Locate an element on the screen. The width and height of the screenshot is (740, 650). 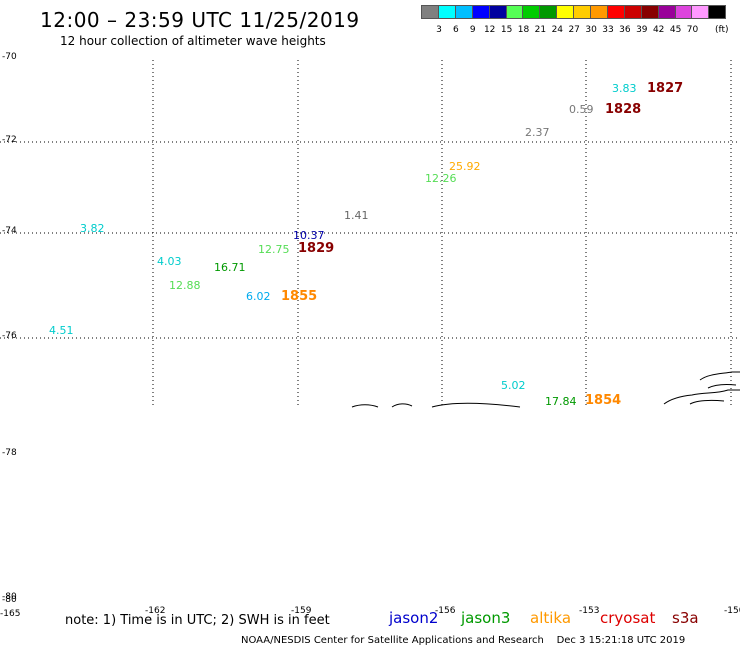
legend-label: 42 is located at coordinates (658, 30).